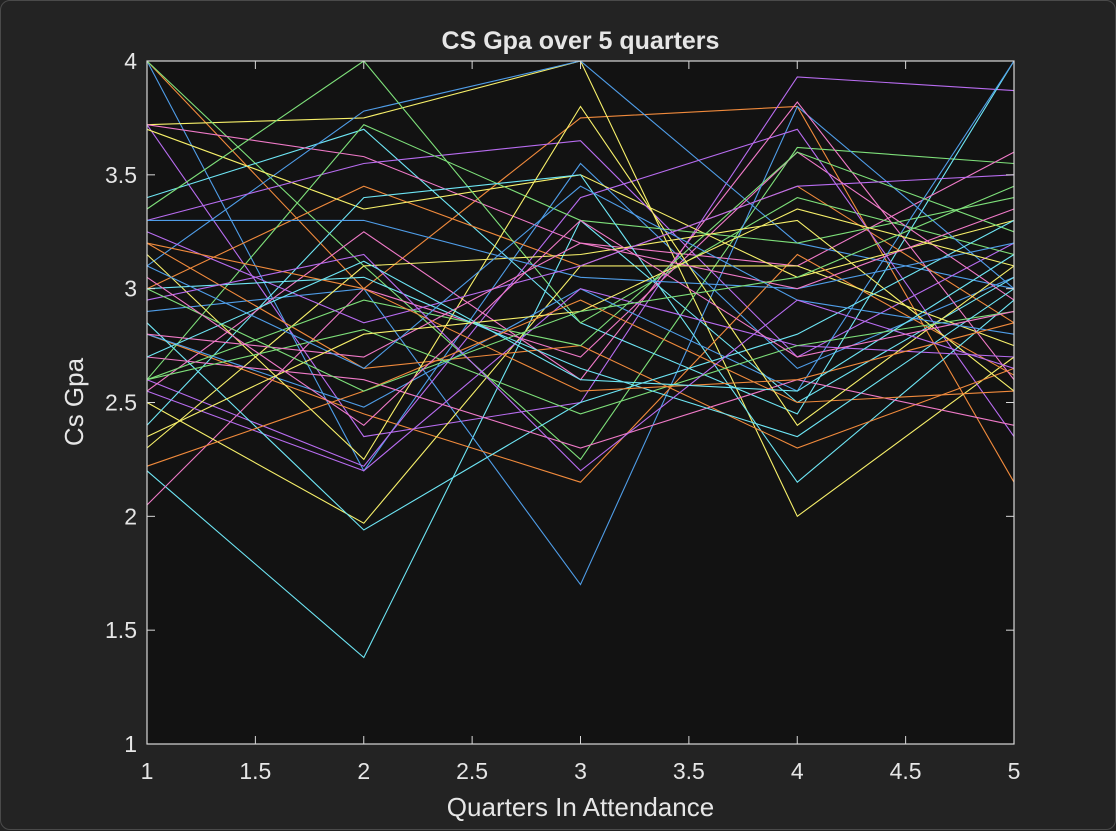  I want to click on y-tick-label: 3, so click(130, 289).